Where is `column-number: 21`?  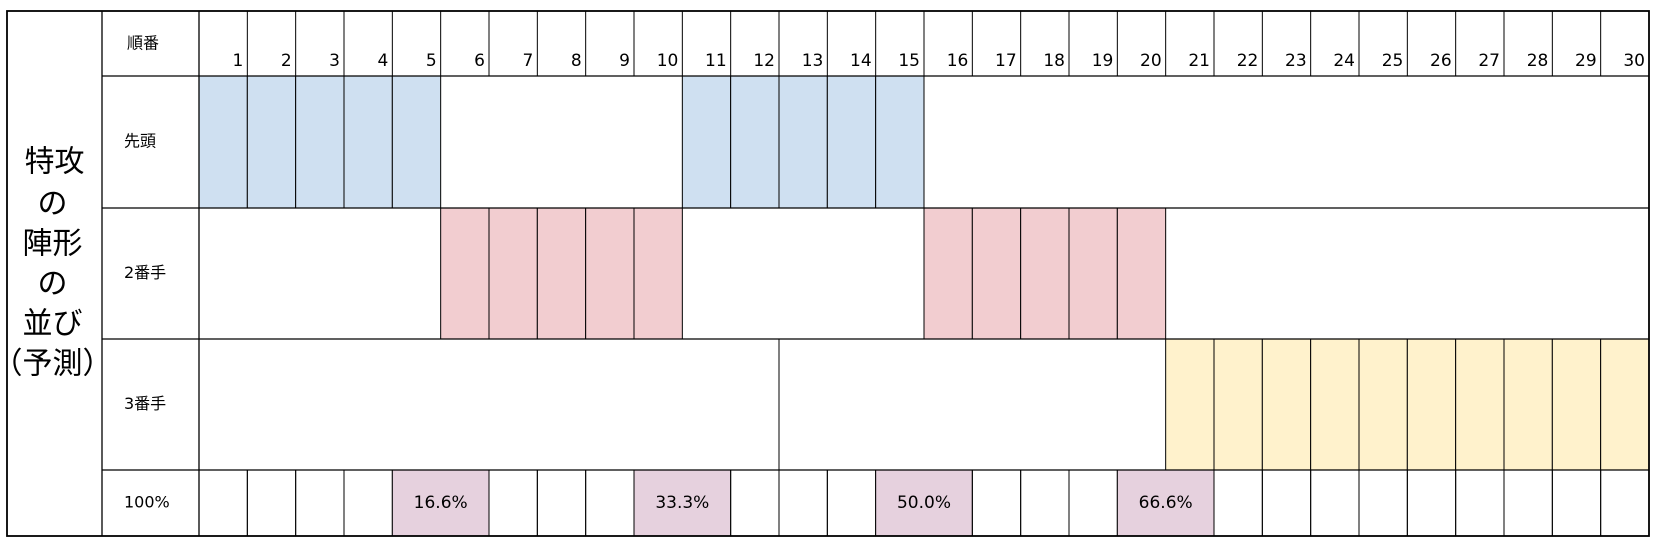 column-number: 21 is located at coordinates (1199, 61).